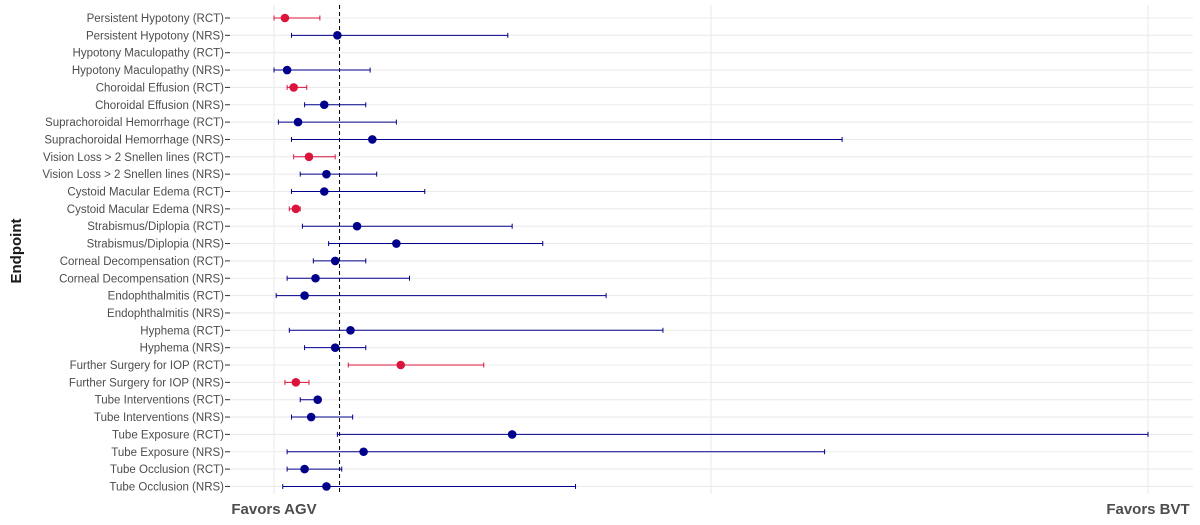 This screenshot has width=1200, height=525. Describe the element at coordinates (146, 383) in the screenshot. I see `y-tick-label: Further Surgery for IOP (NRS)` at that location.